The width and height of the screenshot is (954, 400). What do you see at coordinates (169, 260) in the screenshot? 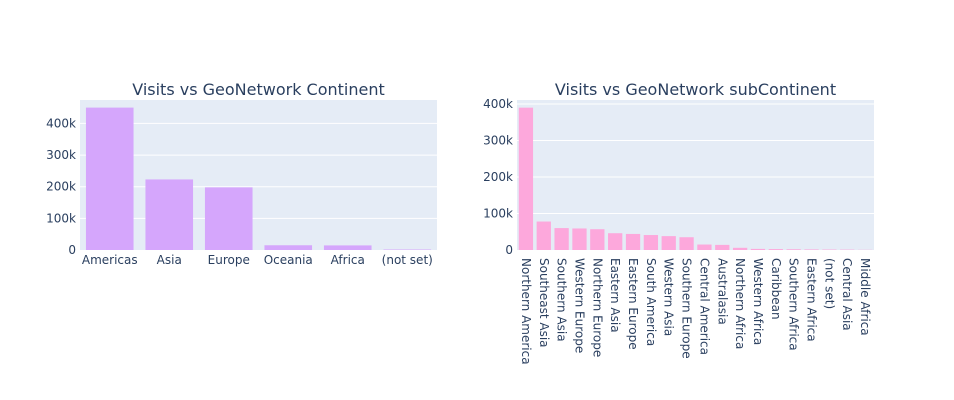
I see `x-tick-label: Asia` at bounding box center [169, 260].